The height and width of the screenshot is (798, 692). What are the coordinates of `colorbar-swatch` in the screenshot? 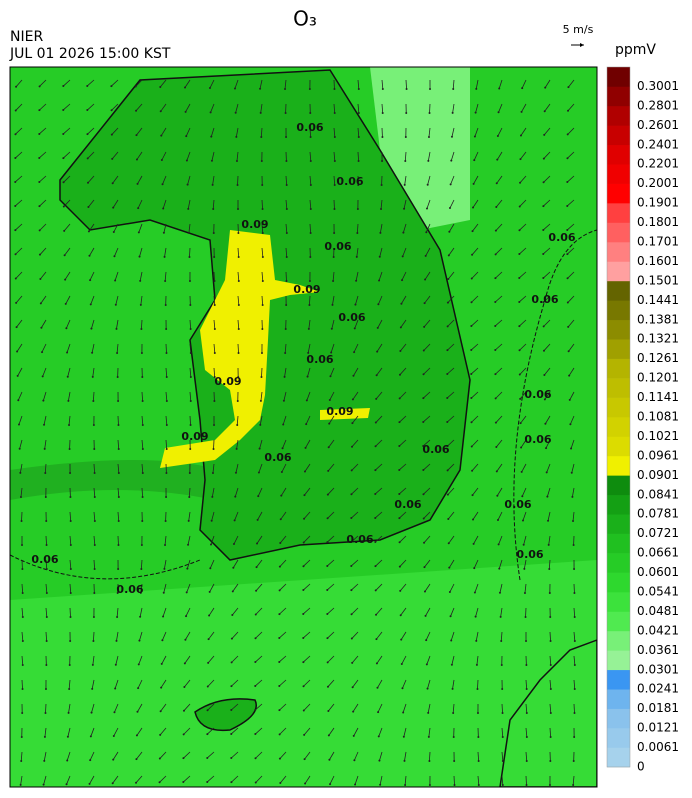 It's located at (618, 582).